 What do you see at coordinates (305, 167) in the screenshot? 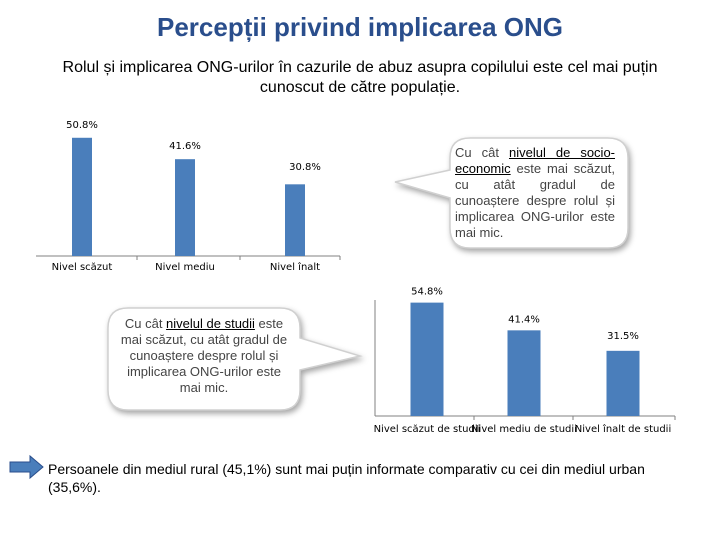
I see `data-label: 30.8%` at bounding box center [305, 167].